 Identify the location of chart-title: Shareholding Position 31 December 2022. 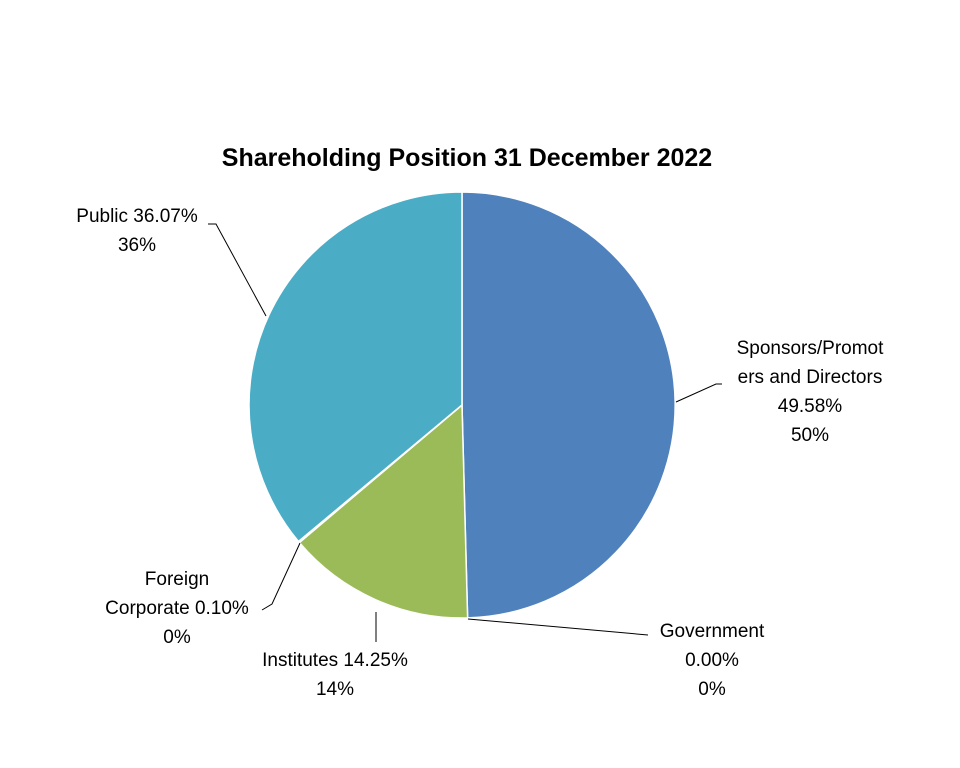
(467, 158).